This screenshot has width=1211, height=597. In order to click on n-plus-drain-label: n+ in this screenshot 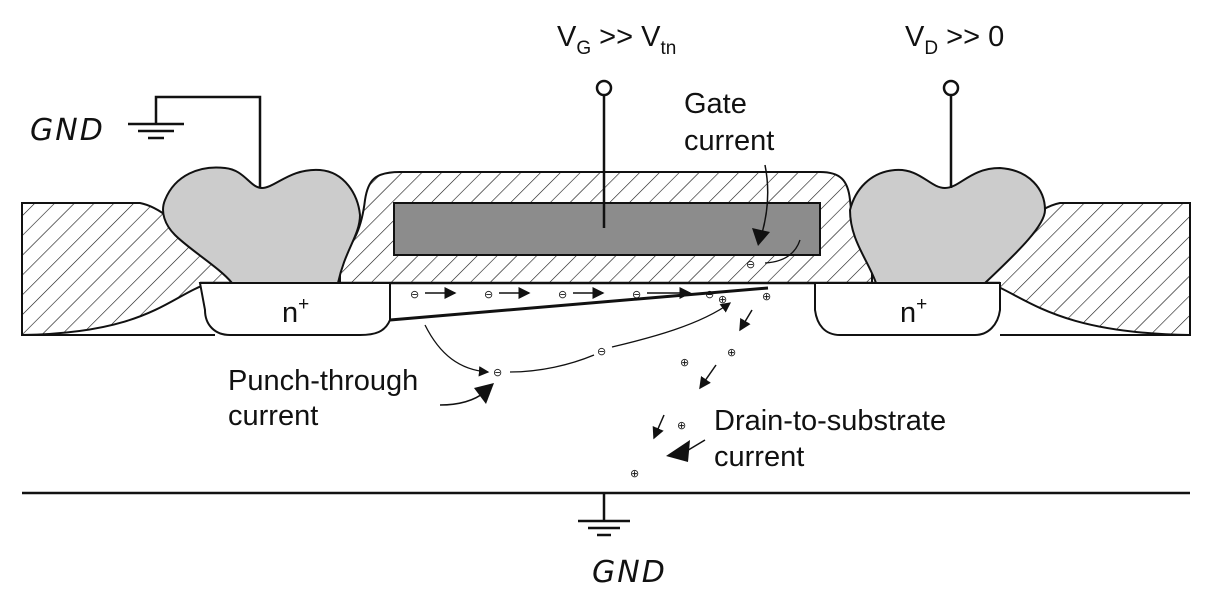, I will do `click(913, 311)`.